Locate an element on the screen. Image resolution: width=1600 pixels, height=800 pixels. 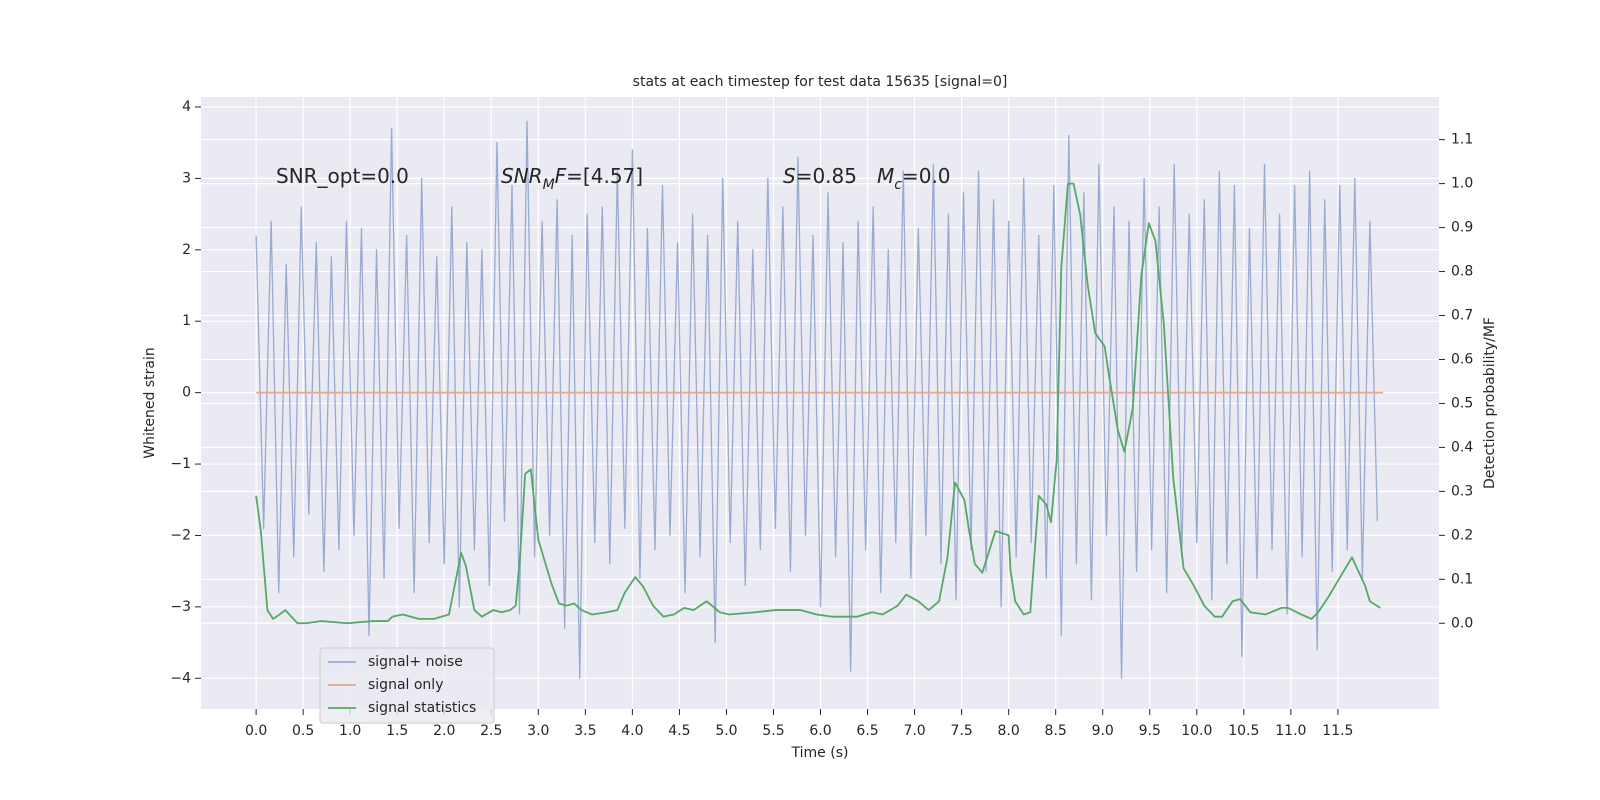
annotation-part: SNR_opt=0.0 is located at coordinates (342, 176).